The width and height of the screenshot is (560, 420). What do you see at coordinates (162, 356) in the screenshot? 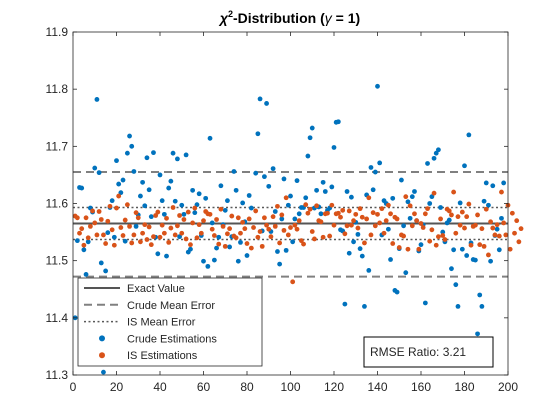
I see `legend-label-4: IS Estimations` at bounding box center [162, 356].